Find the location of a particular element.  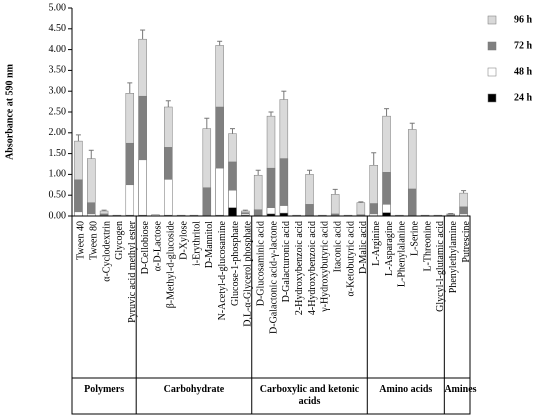

y-tick-label: 3.50 is located at coordinates (58, 70).